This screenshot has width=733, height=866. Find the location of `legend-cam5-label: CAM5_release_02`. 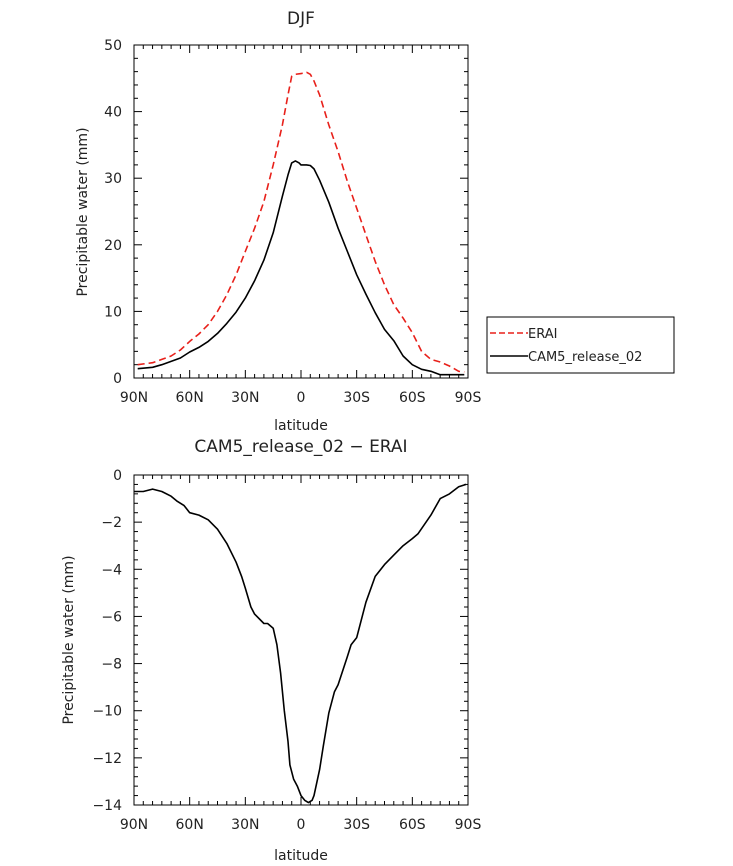

legend-cam5-label: CAM5_release_02 is located at coordinates (585, 357).